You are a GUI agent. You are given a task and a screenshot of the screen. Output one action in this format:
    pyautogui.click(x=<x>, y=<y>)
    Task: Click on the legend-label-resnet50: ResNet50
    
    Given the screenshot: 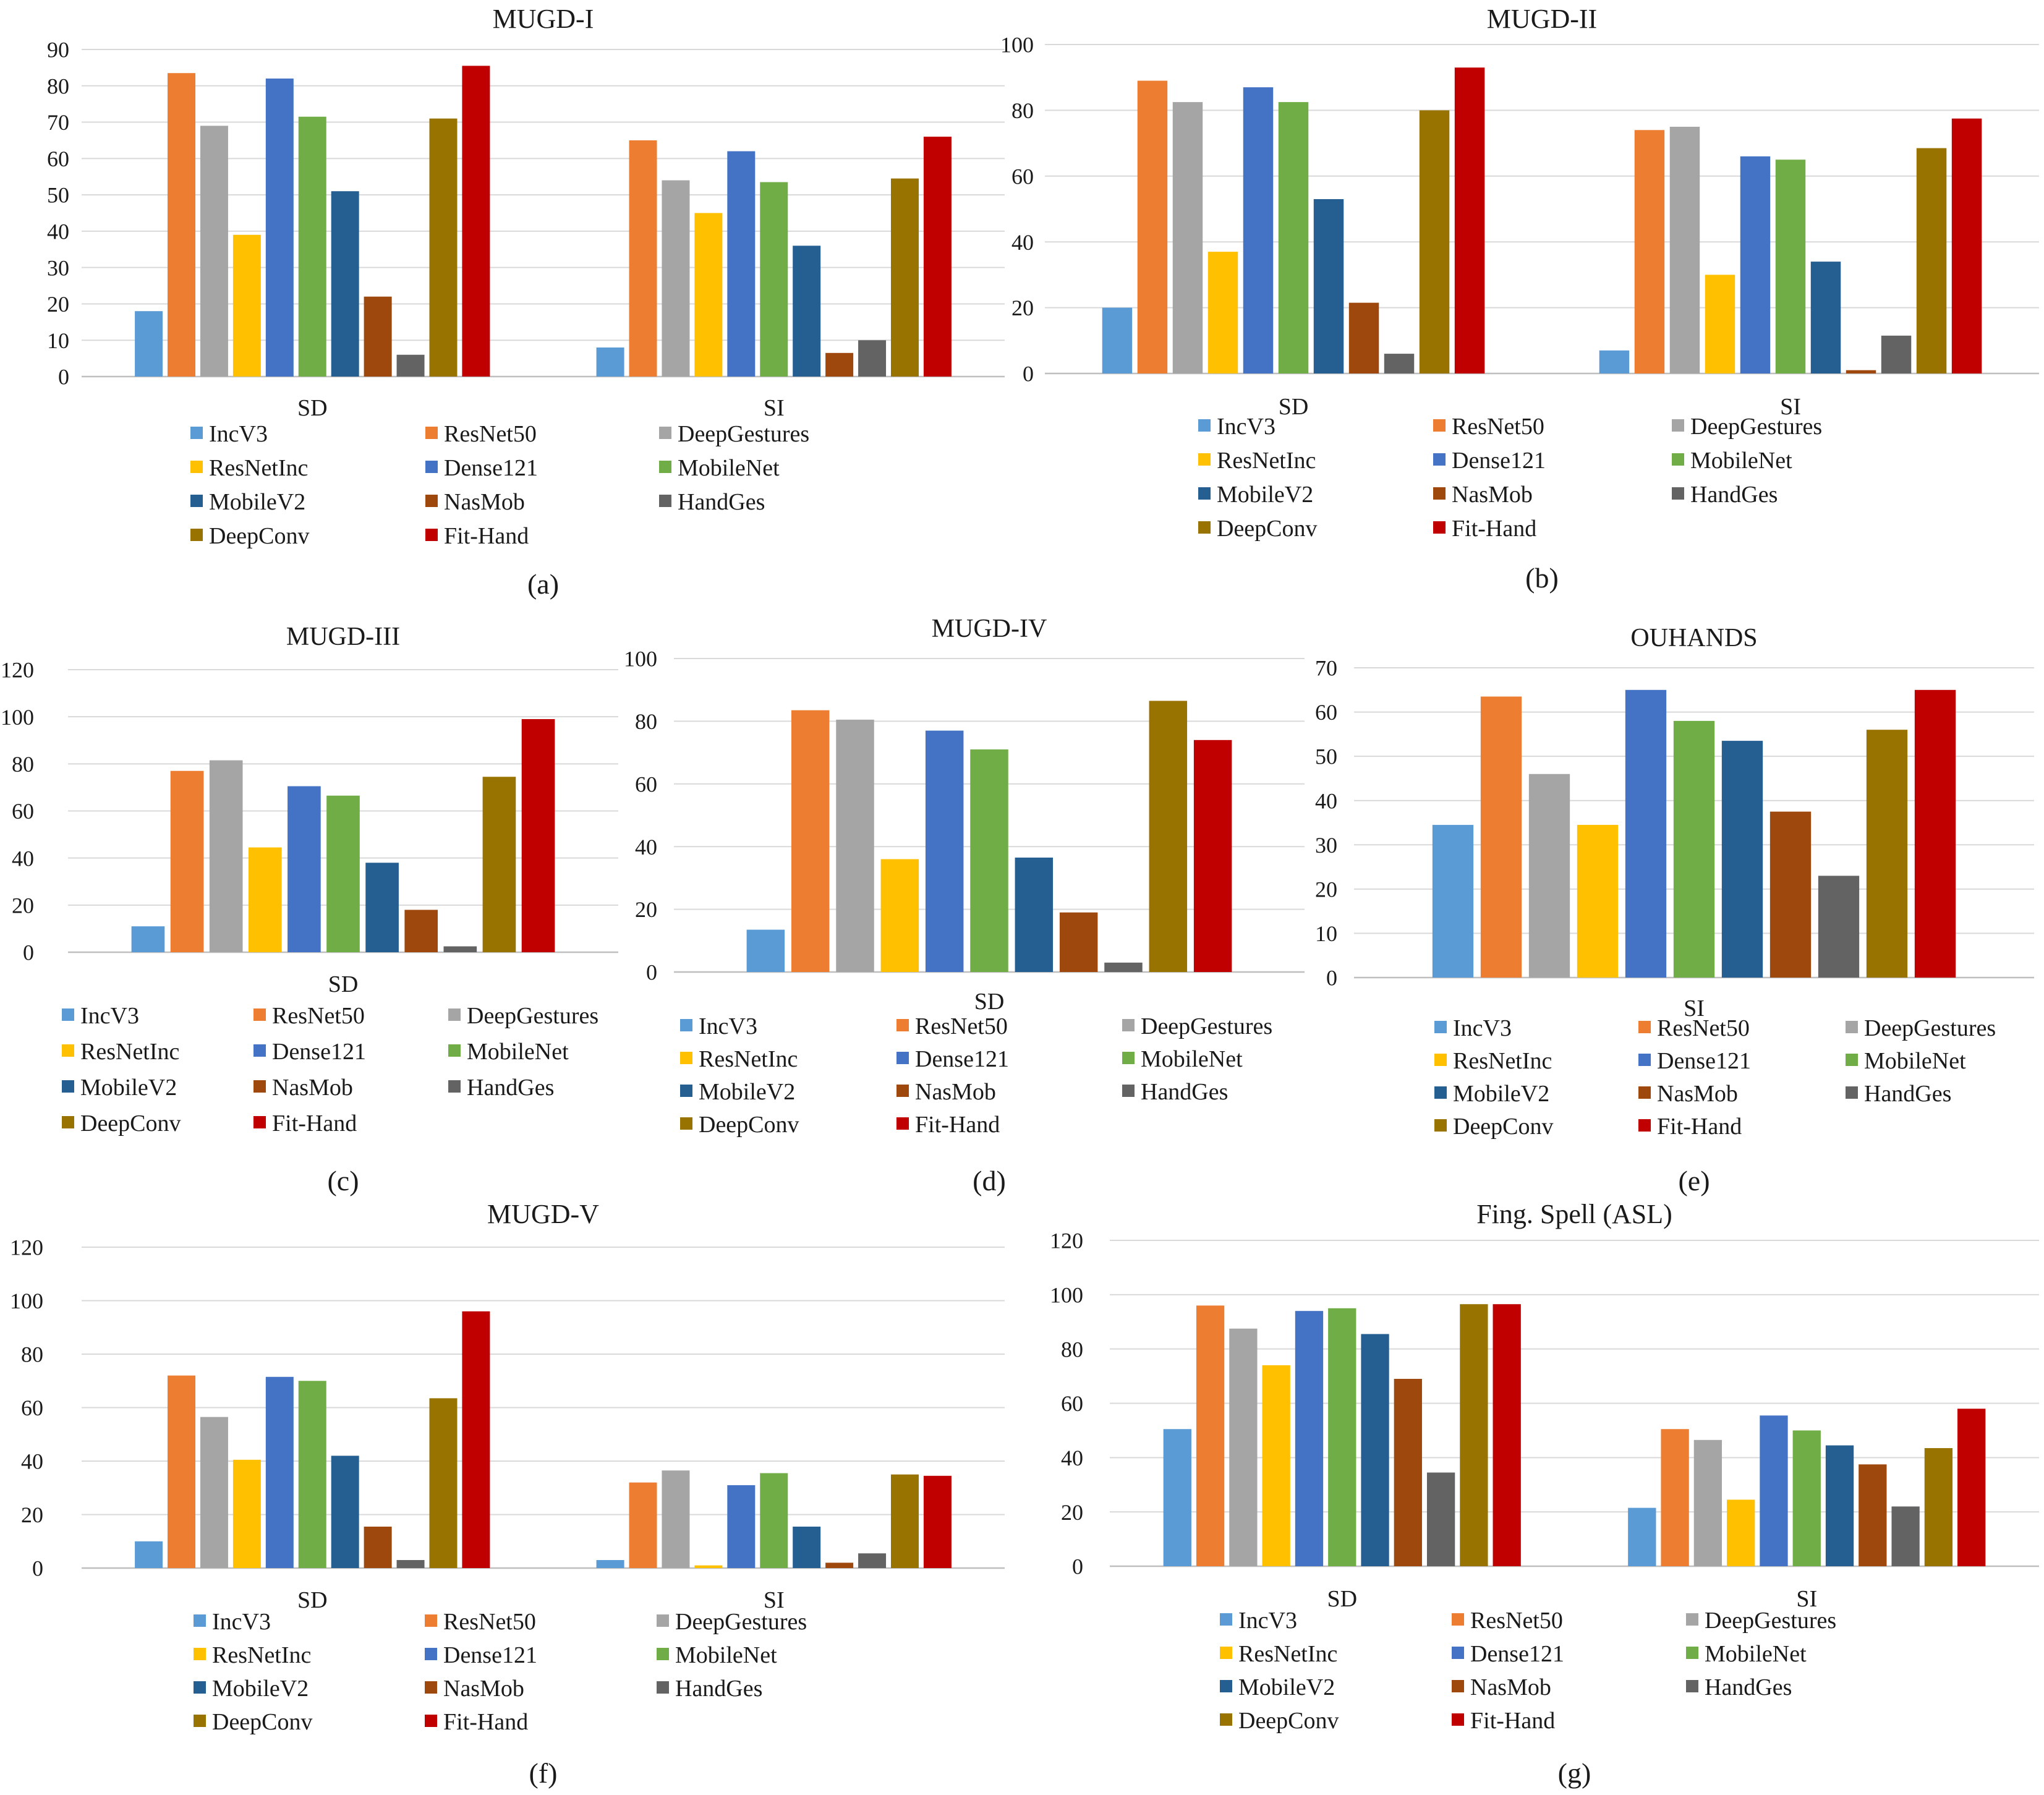 What is the action you would take?
    pyautogui.click(x=490, y=434)
    